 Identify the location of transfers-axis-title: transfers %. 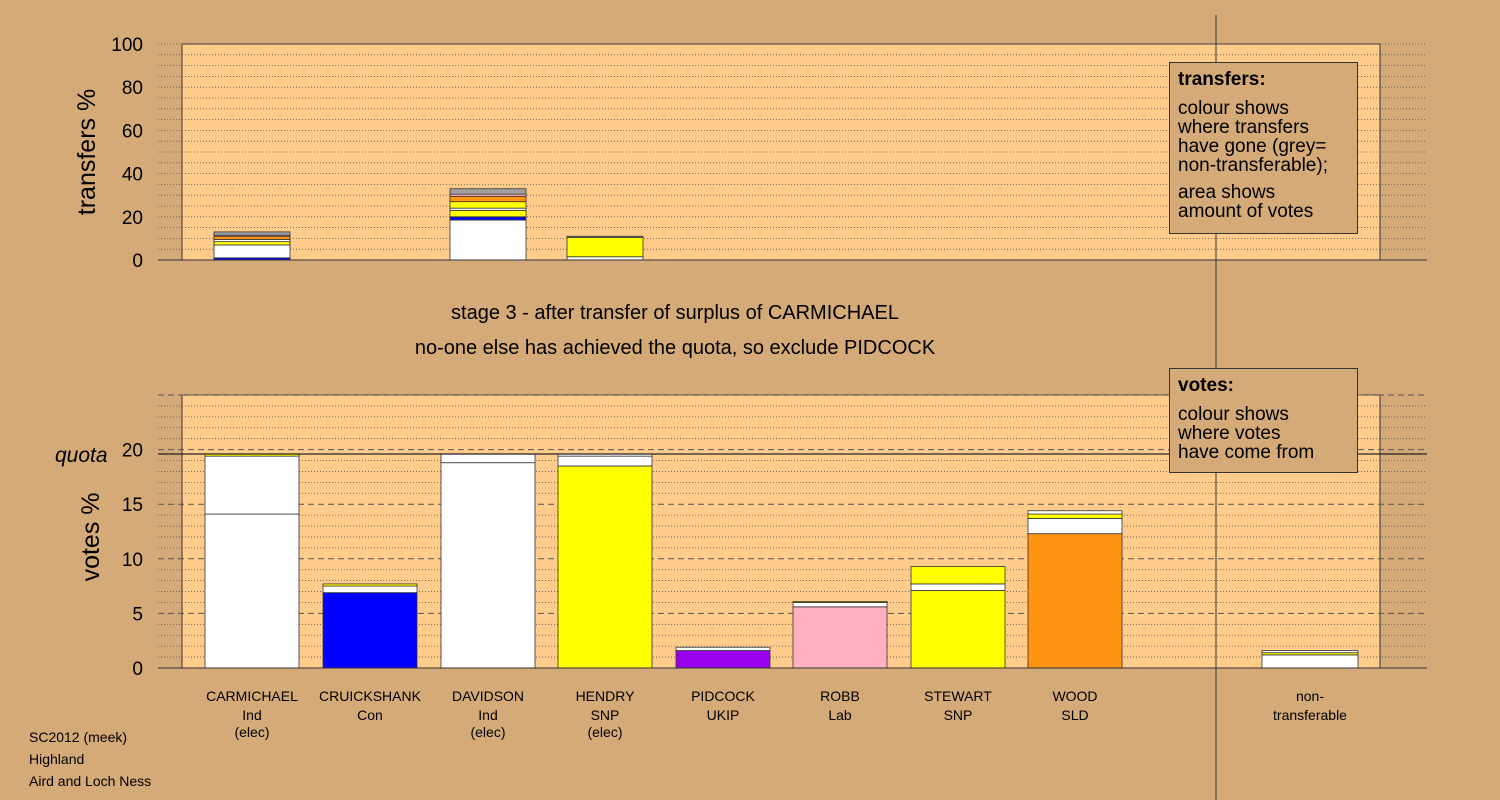
(87, 152).